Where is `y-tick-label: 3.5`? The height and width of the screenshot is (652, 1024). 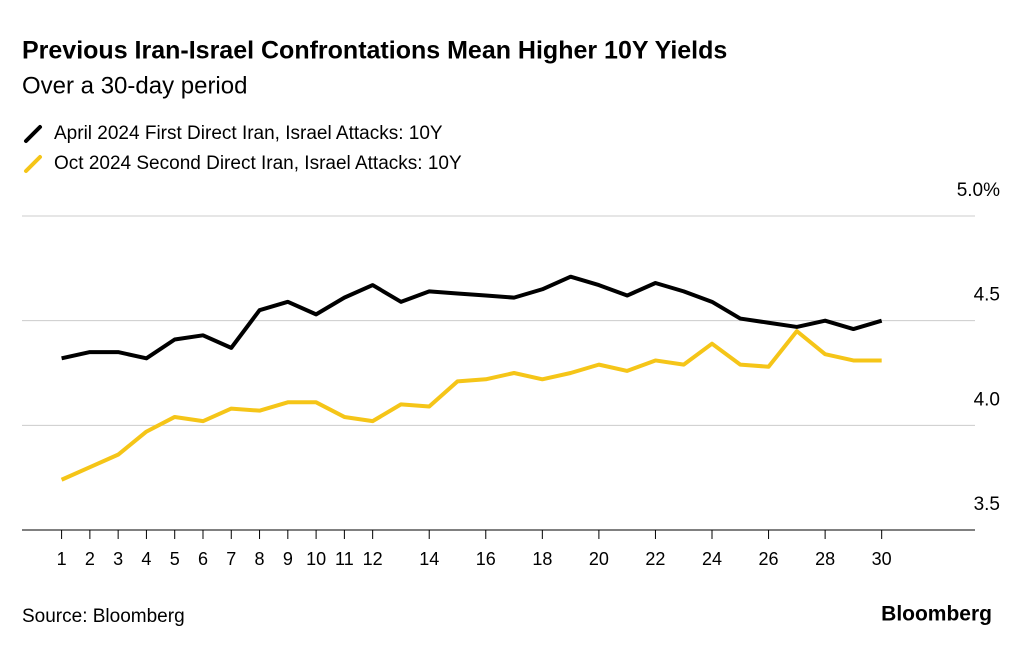 y-tick-label: 3.5 is located at coordinates (987, 504).